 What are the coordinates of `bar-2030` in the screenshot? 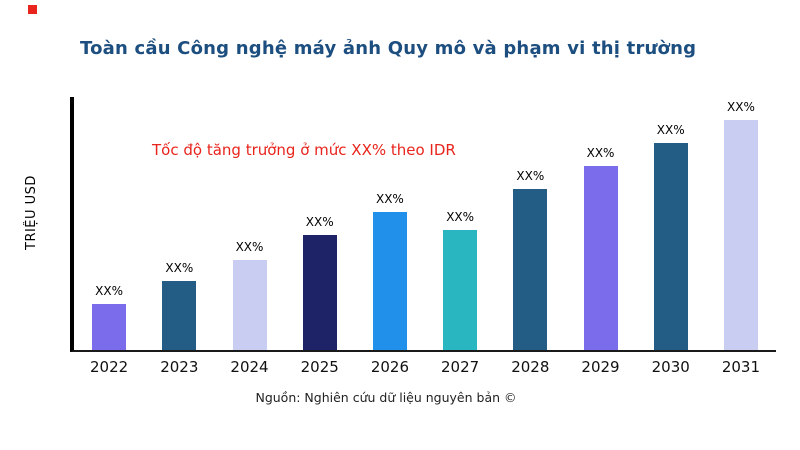 It's located at (670, 246).